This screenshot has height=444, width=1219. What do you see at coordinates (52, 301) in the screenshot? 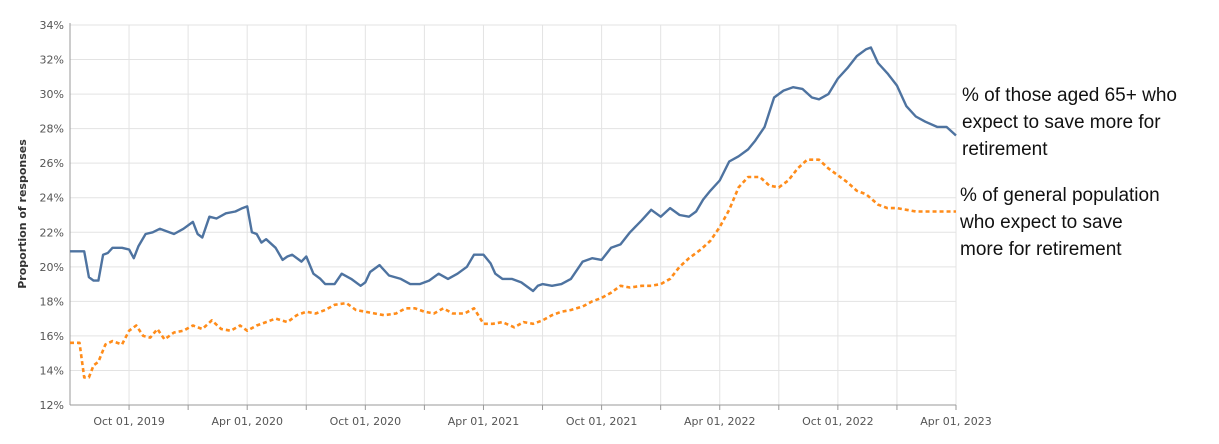
I see `y-tick-label: 18%` at bounding box center [52, 301].